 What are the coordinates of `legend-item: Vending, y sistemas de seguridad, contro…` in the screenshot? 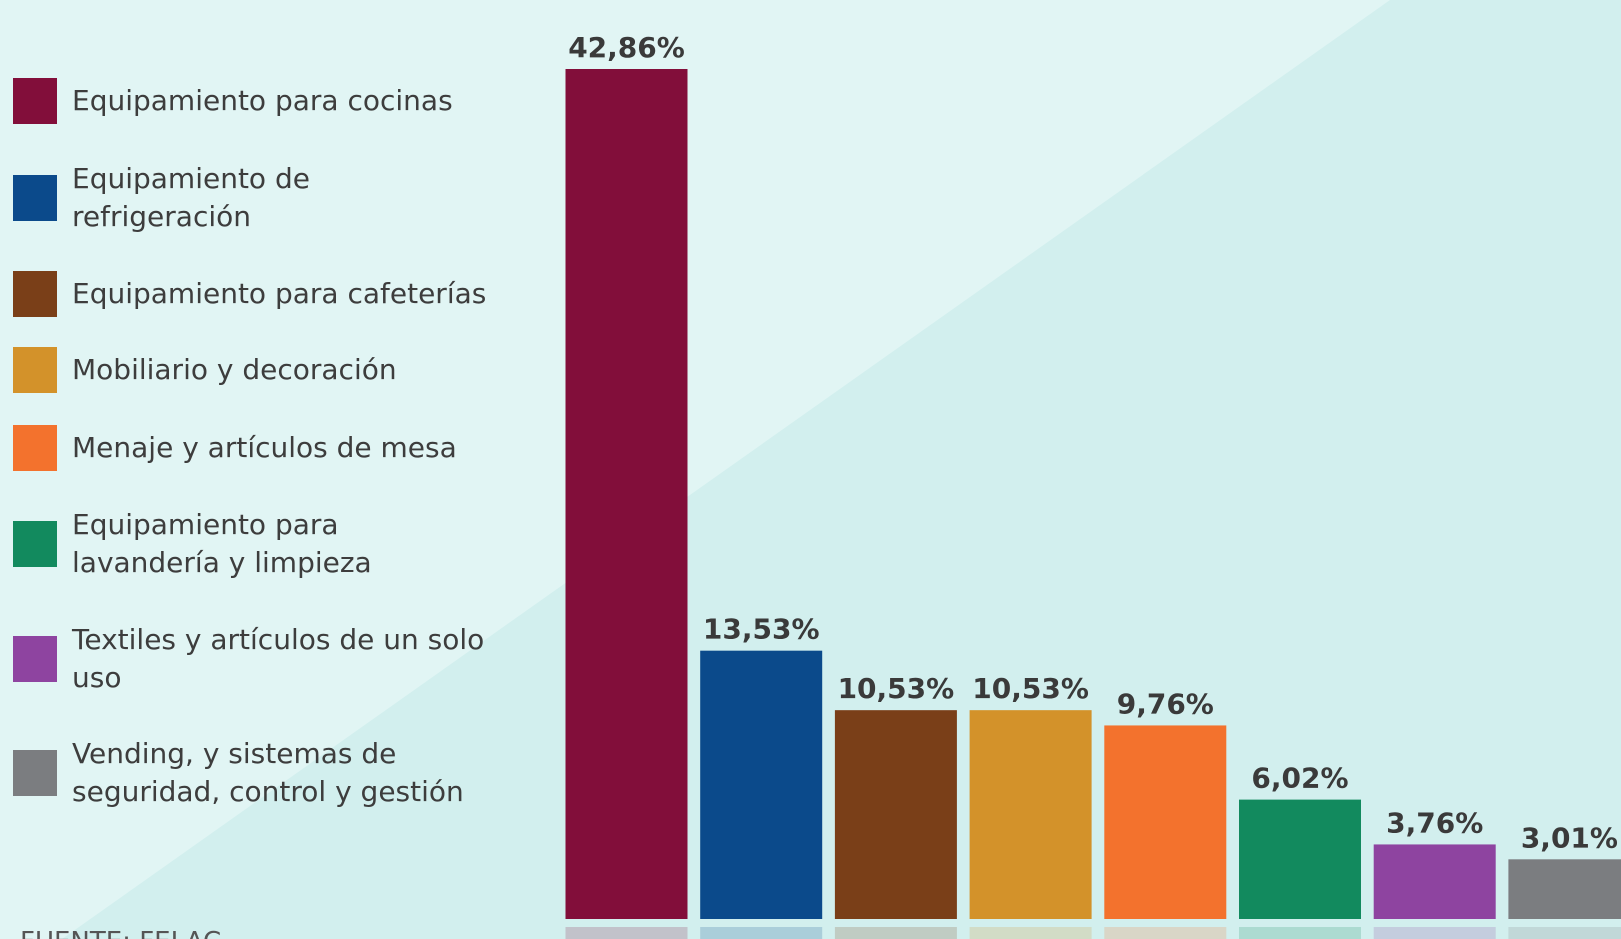 It's located at (267, 772).